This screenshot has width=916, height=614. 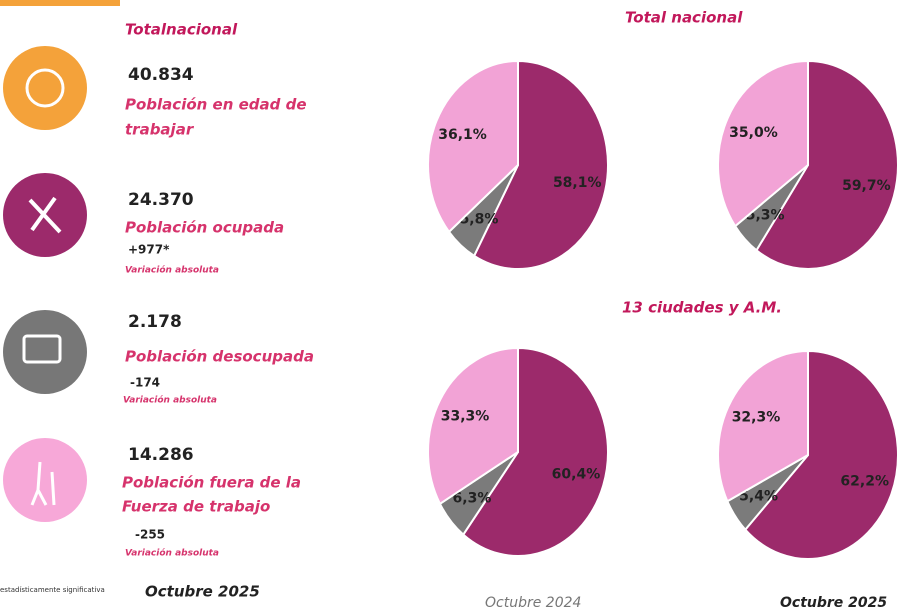 I want to click on stat-label: trabajar, so click(x=160, y=130).